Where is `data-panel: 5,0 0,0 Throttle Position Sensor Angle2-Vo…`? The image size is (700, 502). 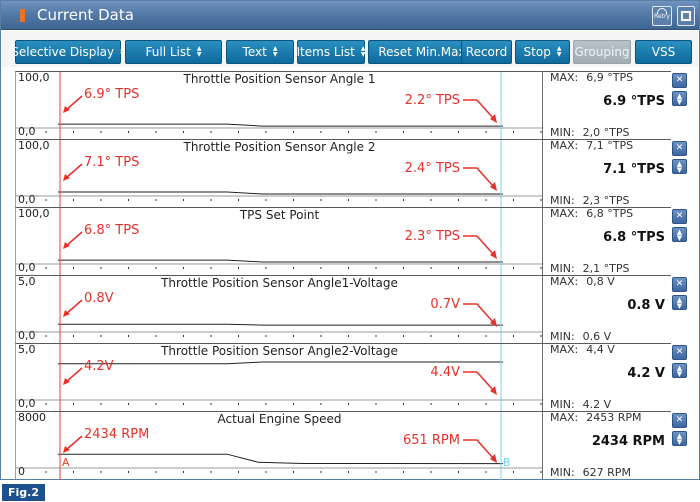
data-panel: 5,0 0,0 Throttle Position Sensor Angle2-Vo… is located at coordinates (354, 377).